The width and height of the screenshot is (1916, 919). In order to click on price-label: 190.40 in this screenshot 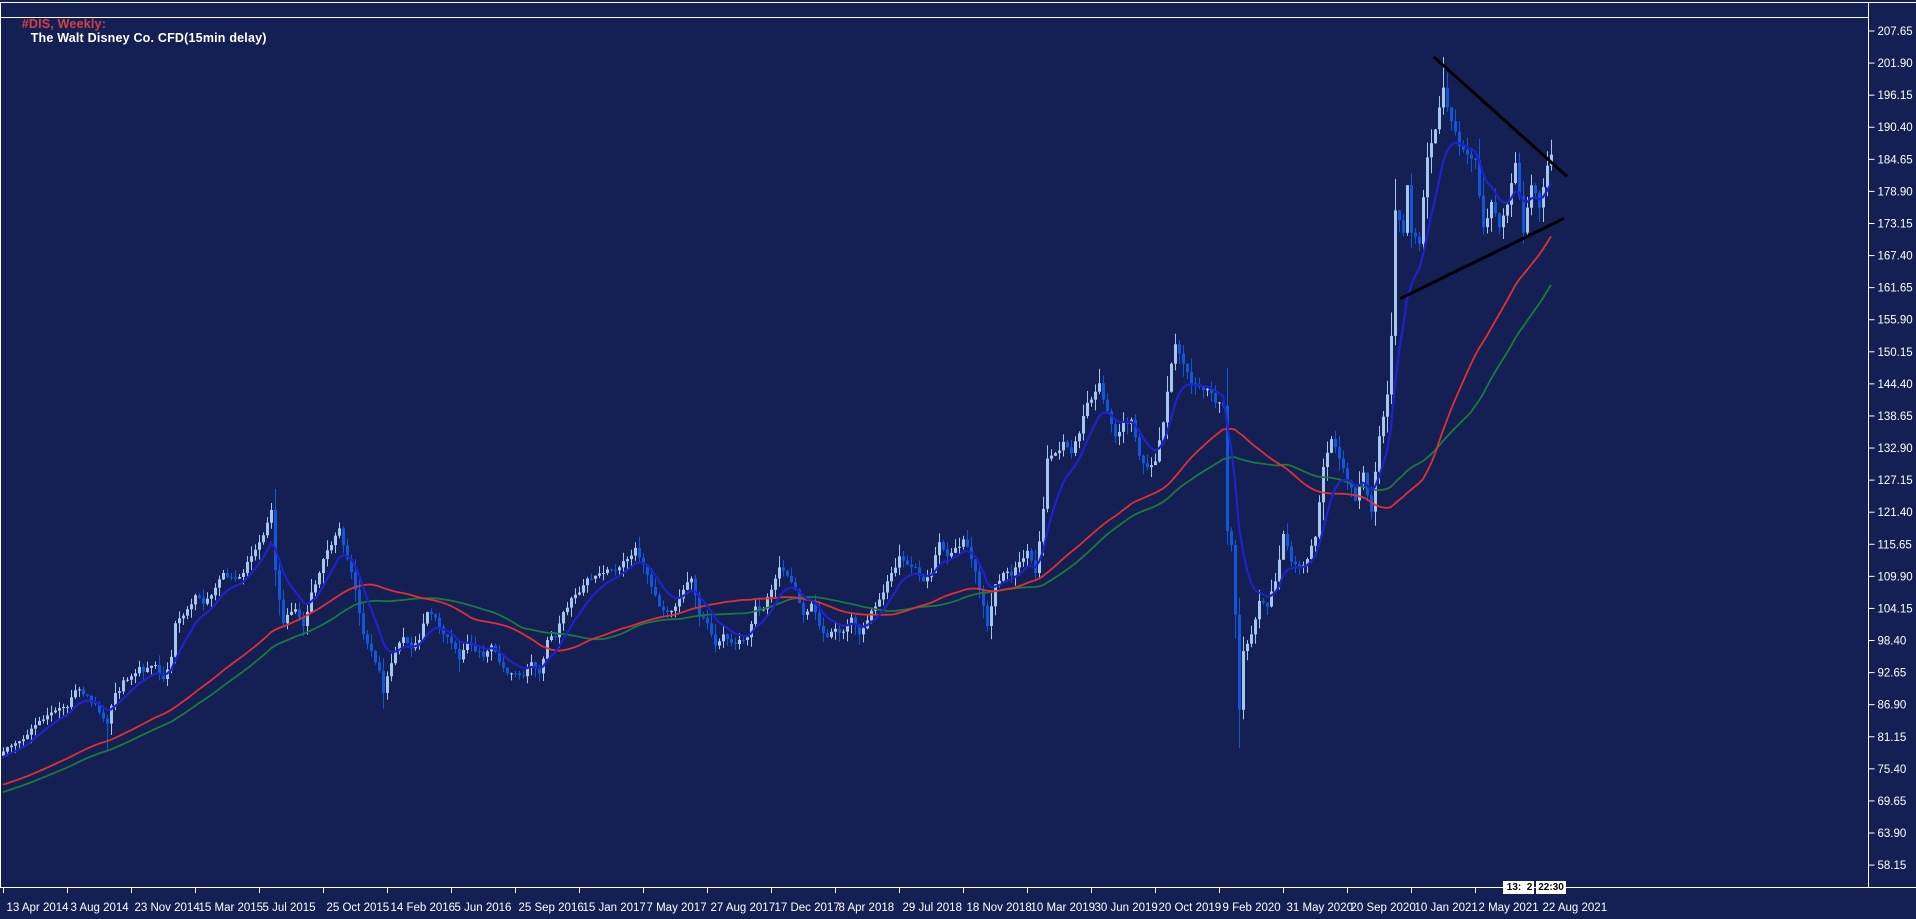, I will do `click(1895, 128)`.